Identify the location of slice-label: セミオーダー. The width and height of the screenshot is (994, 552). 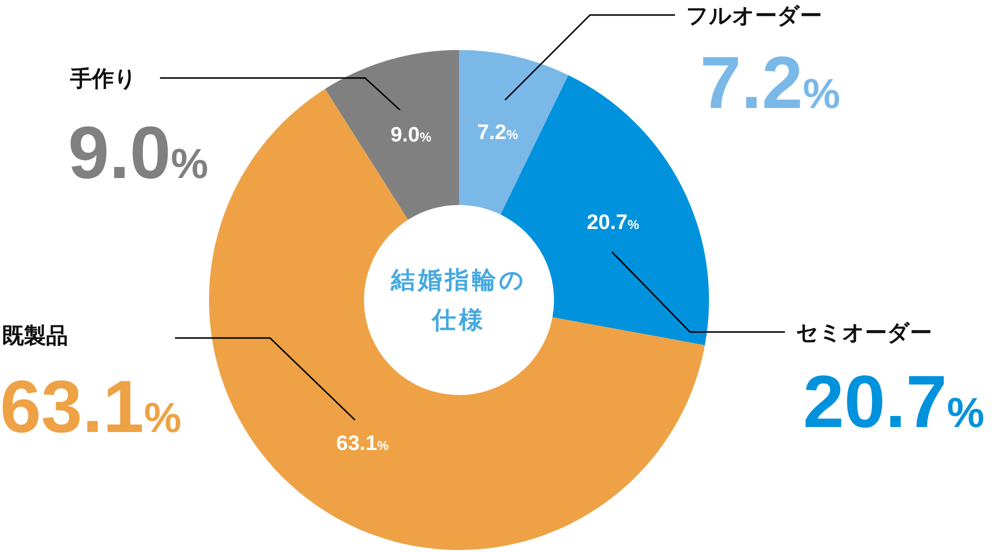
(864, 332).